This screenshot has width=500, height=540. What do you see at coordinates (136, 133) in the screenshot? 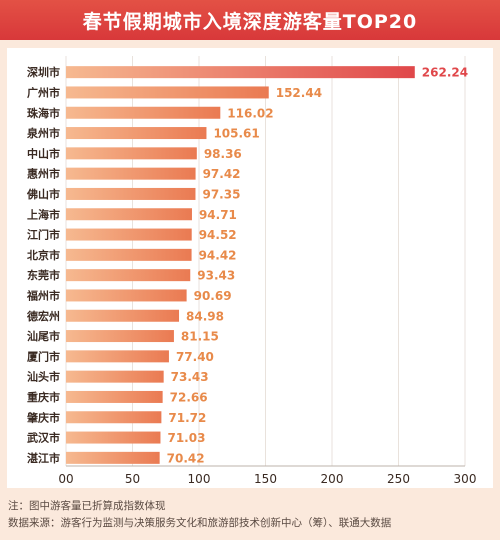
I see `bar-泉州市` at bounding box center [136, 133].